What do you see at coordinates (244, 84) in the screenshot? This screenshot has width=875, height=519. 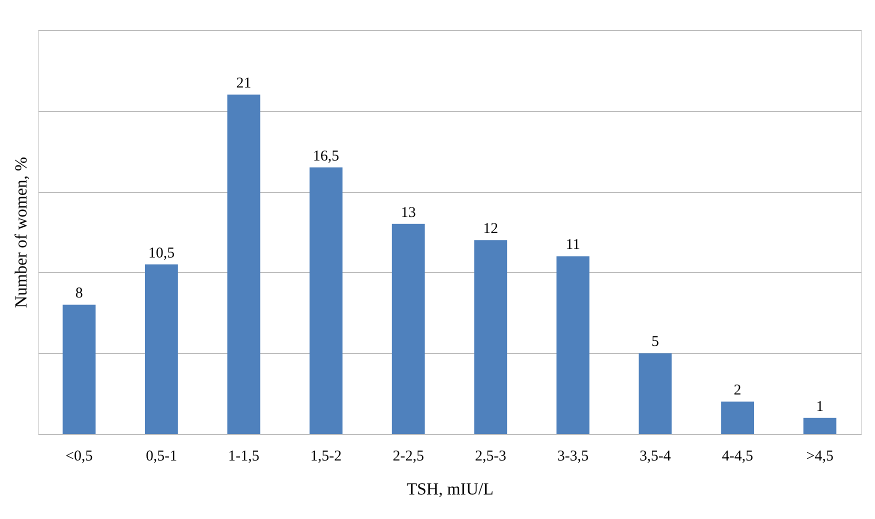 I see `data-label: 21` at bounding box center [244, 84].